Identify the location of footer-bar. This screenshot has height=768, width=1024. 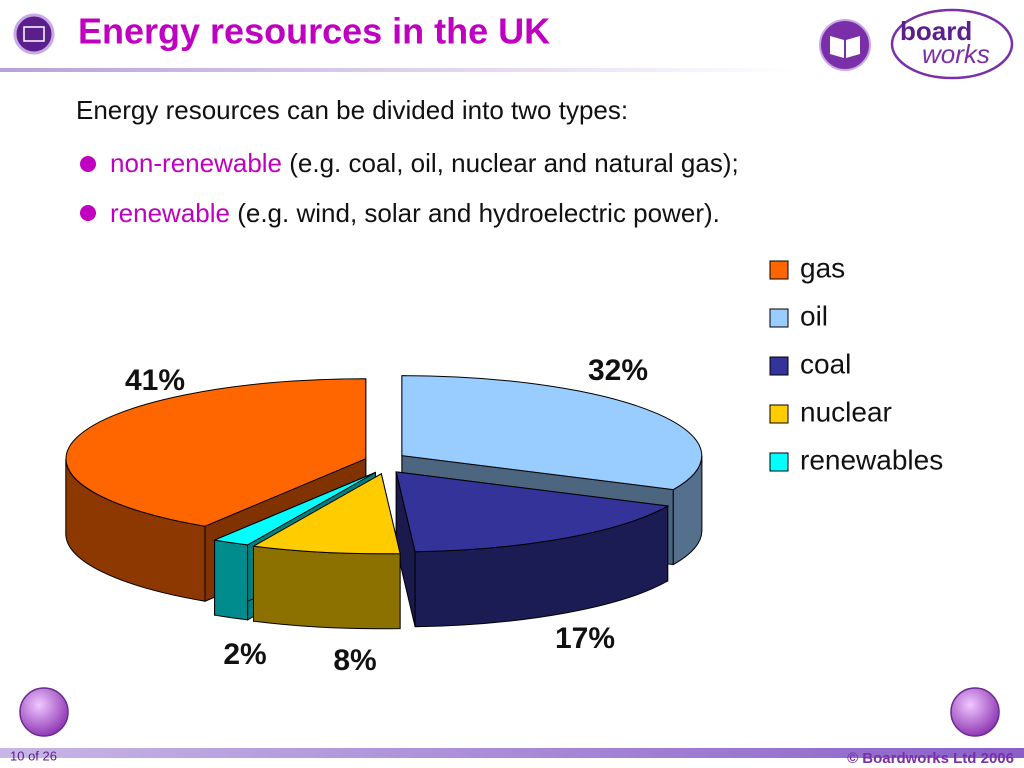
(512, 753).